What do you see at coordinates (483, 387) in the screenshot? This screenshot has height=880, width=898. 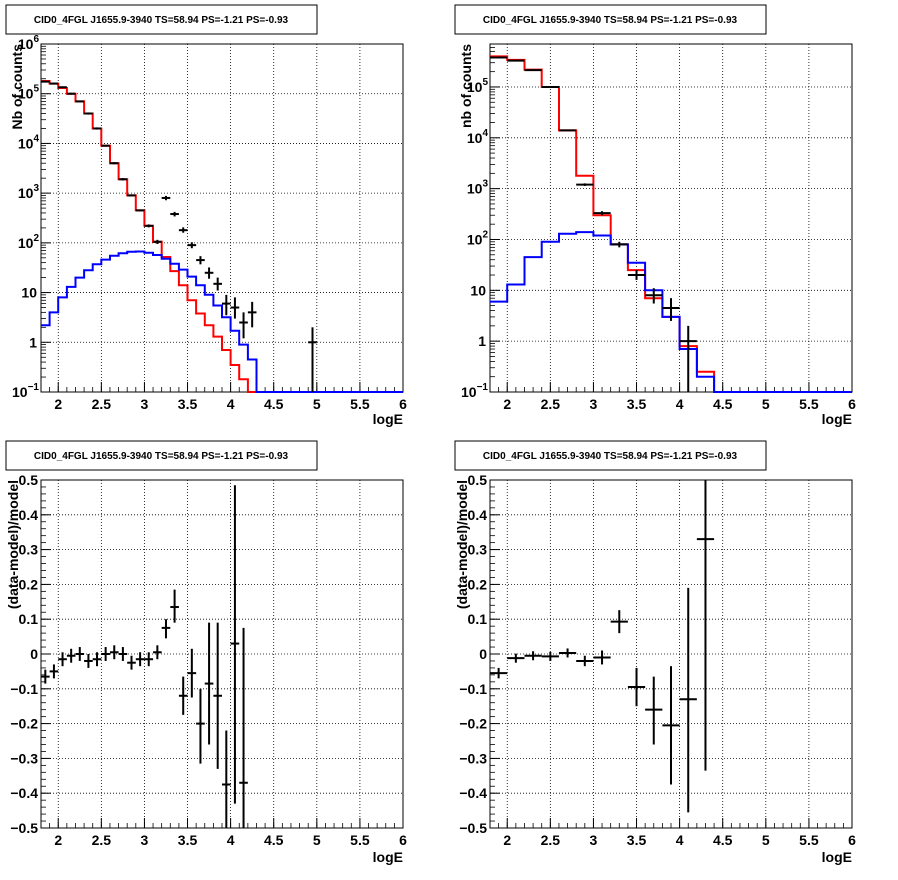 I see `y-tick-exp: −1` at bounding box center [483, 387].